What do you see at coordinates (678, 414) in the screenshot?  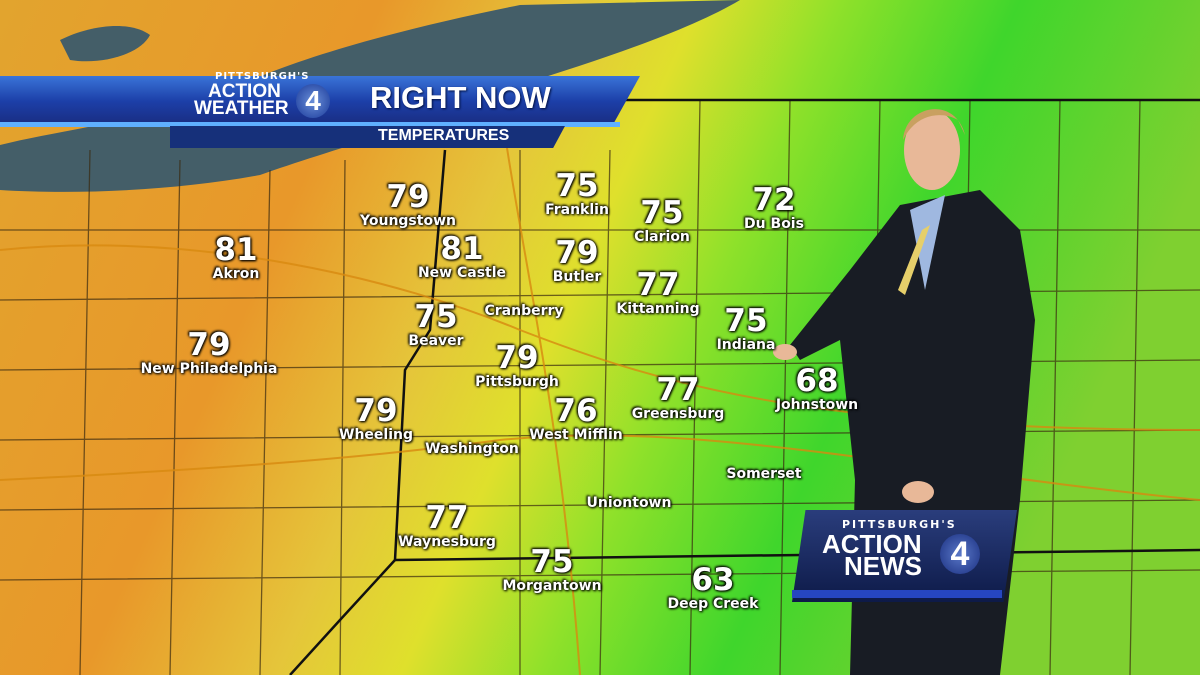 I see `city-name: Greensburg` at bounding box center [678, 414].